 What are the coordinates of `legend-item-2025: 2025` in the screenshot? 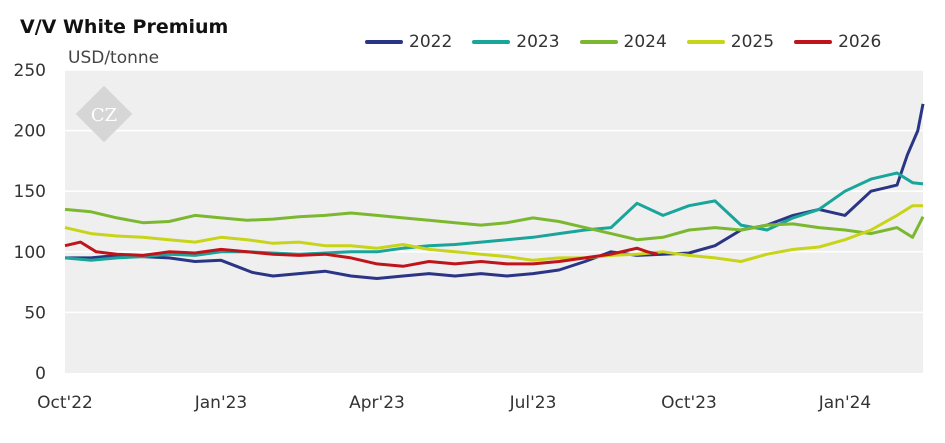 It's located at (730, 42).